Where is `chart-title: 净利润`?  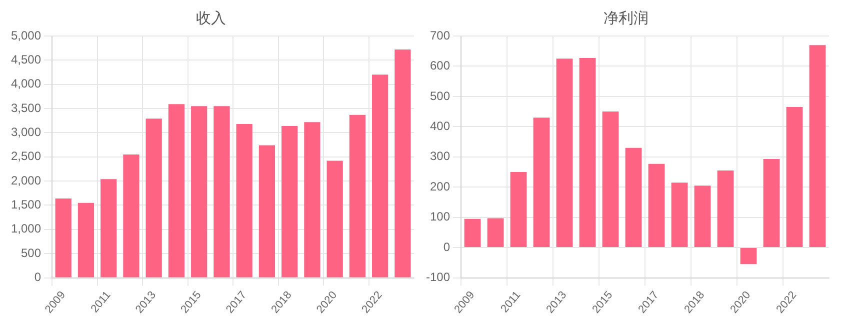 chart-title: 净利润 is located at coordinates (626, 17).